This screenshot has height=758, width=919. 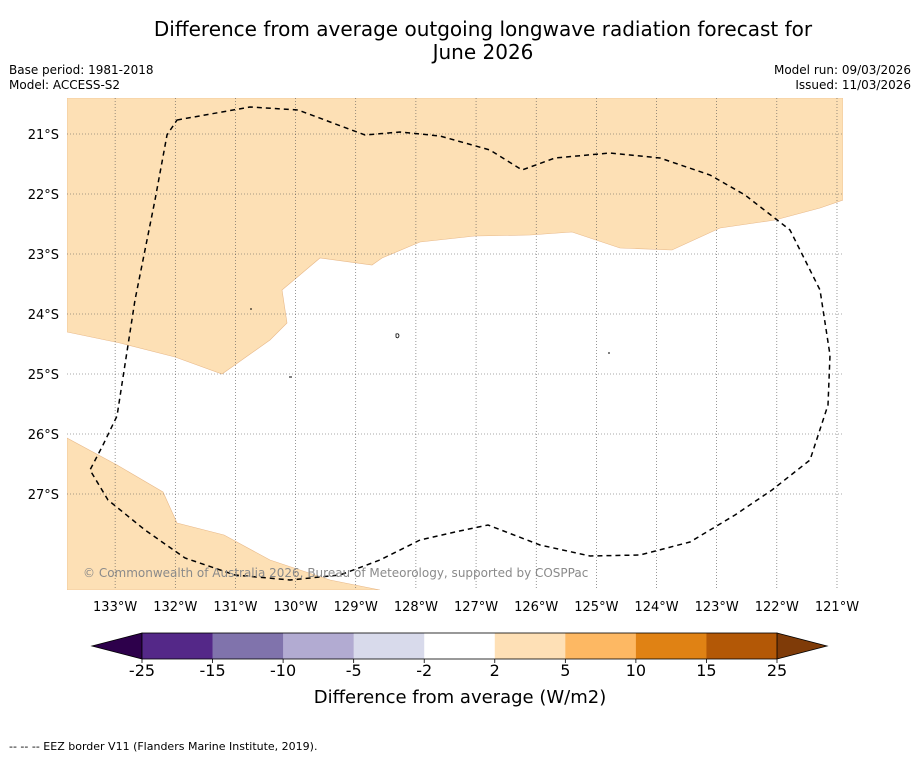 I want to click on colorbar-tick-label: 10, so click(x=636, y=670).